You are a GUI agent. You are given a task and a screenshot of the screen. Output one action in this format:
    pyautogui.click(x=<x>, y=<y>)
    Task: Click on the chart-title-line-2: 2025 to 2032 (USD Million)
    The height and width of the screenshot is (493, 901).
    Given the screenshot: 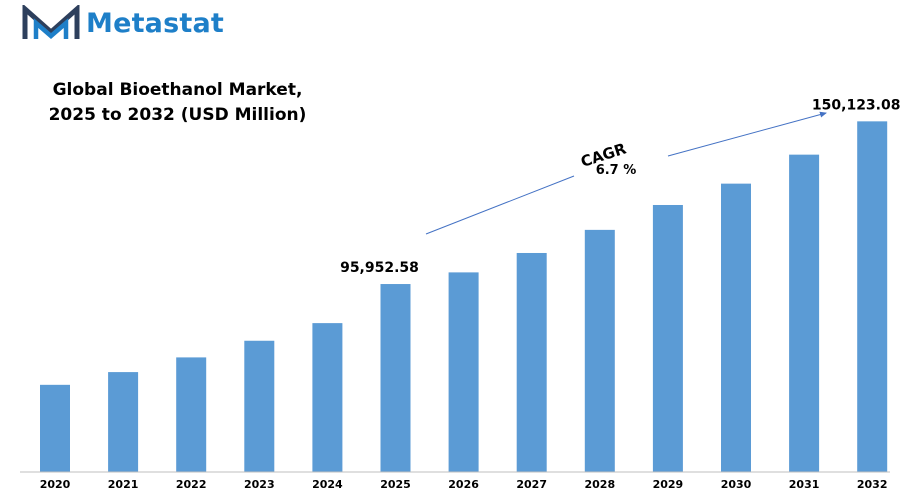 What is the action you would take?
    pyautogui.click(x=177, y=115)
    